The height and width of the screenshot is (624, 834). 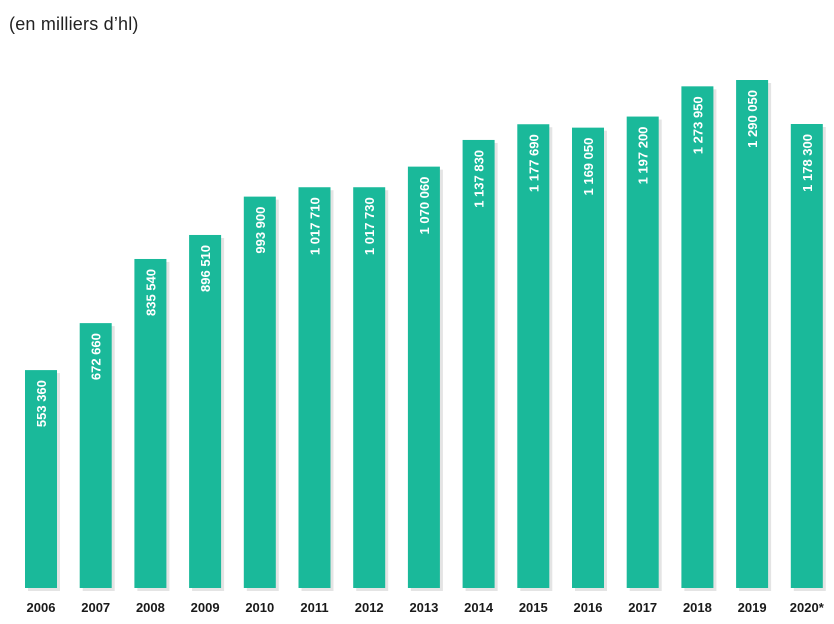 What do you see at coordinates (479, 179) in the screenshot?
I see `bar-value-label: 1 137 830` at bounding box center [479, 179].